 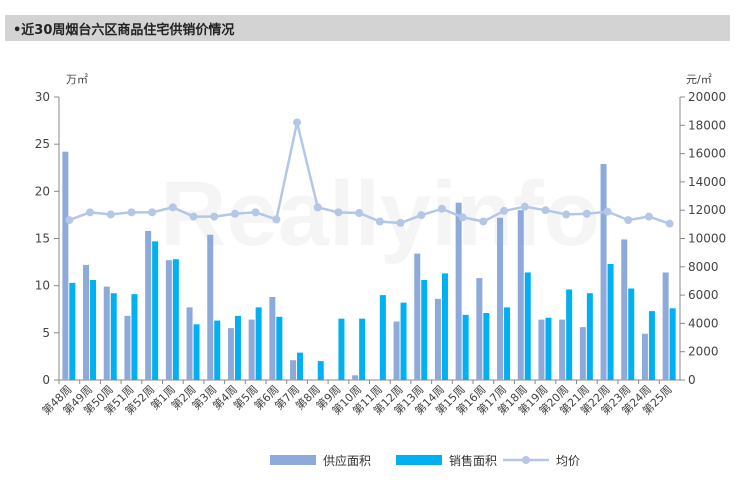 I want to click on left-tick-label: 10, so click(x=42, y=286).